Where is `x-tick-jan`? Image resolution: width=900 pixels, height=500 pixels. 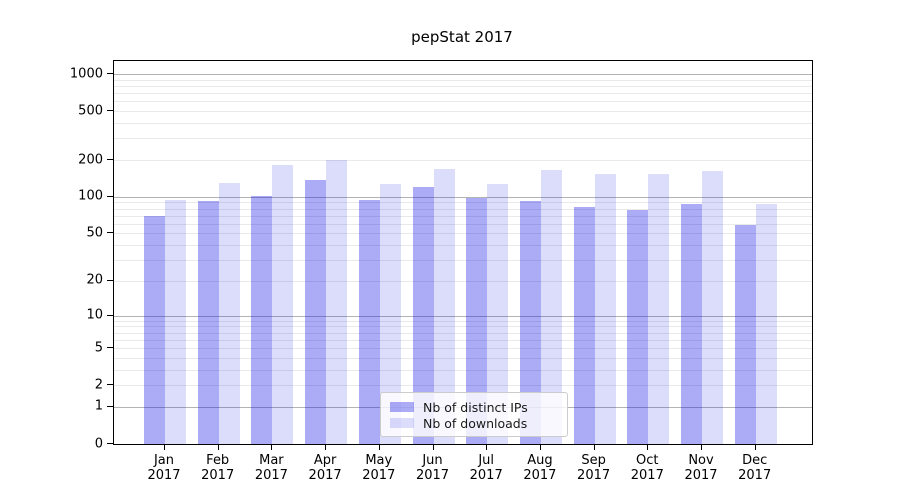 x-tick-jan is located at coordinates (164, 447).